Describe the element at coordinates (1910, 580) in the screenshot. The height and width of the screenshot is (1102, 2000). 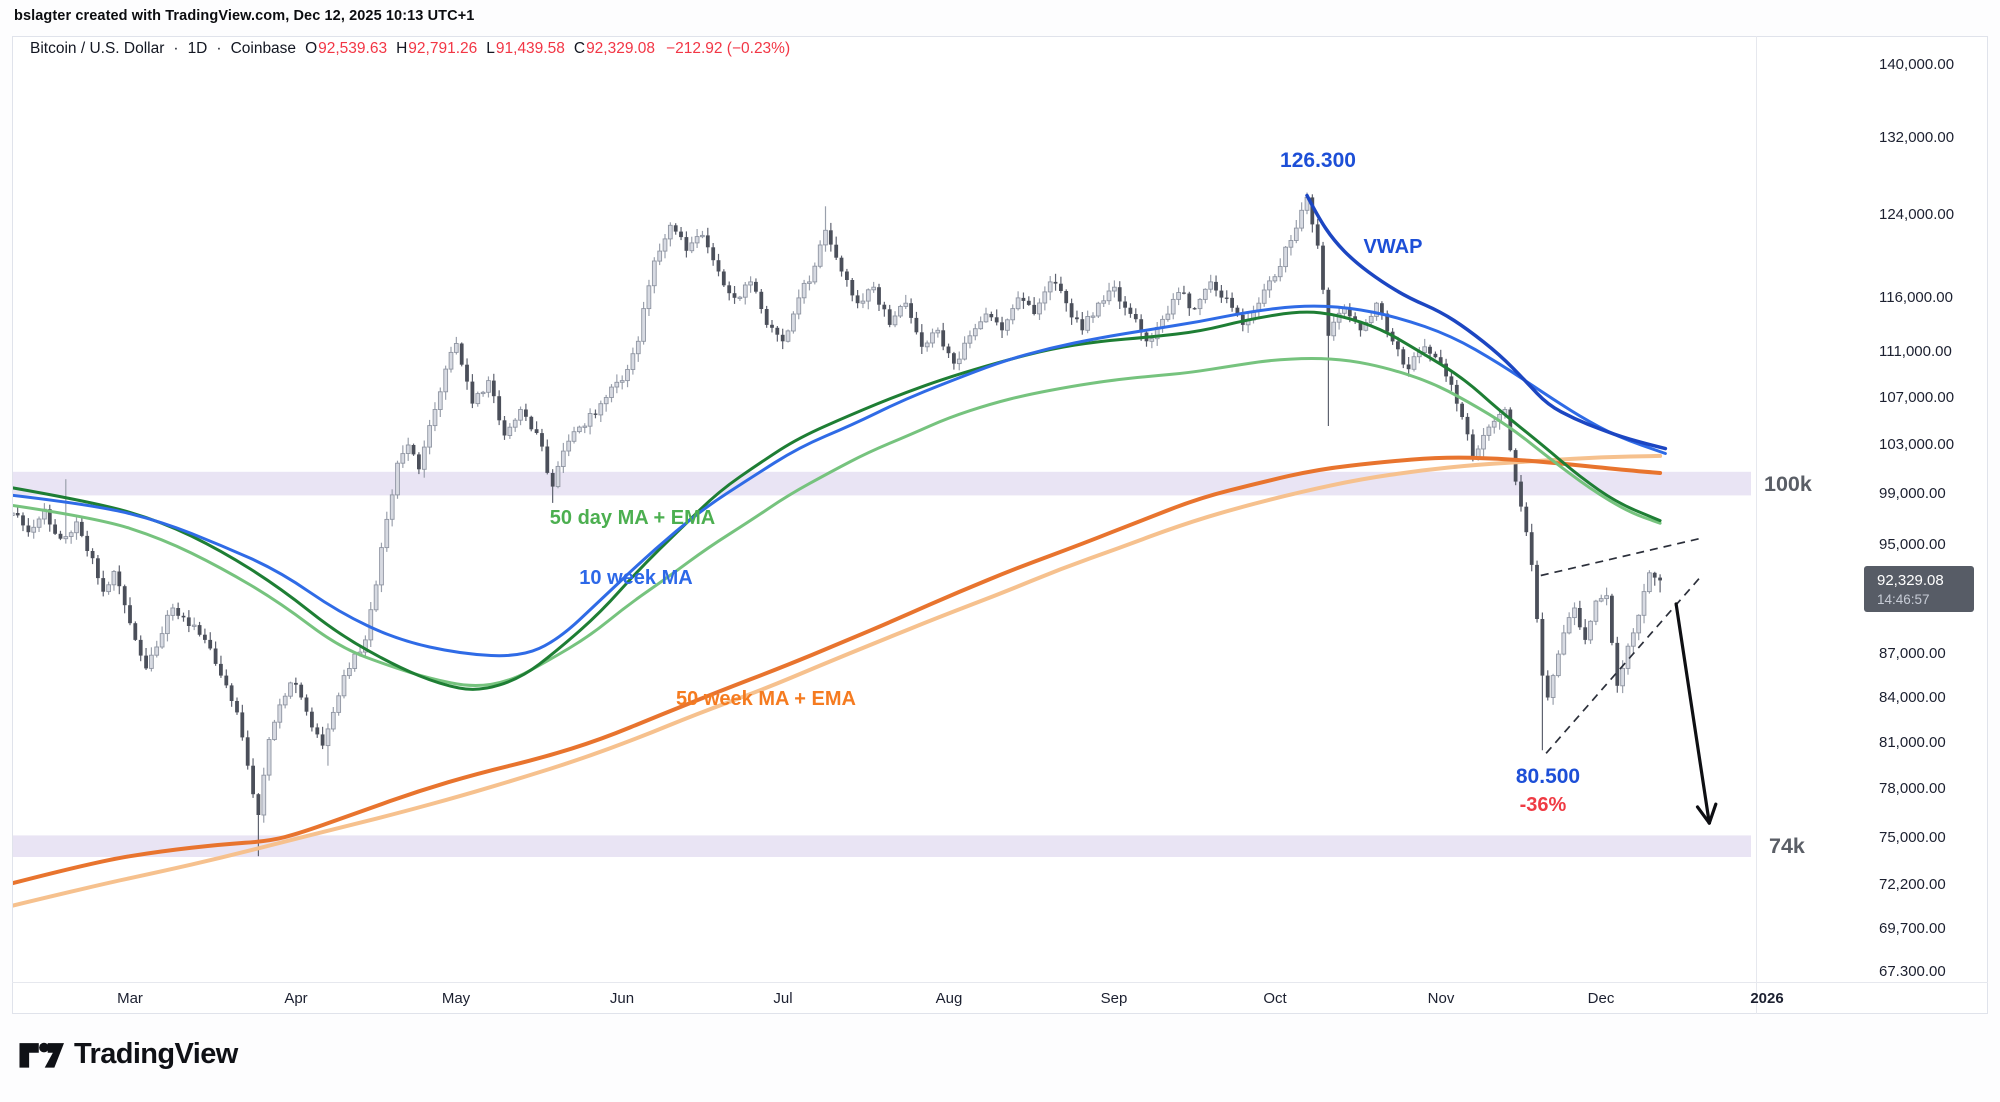
I see `current-price-value: 92,329.08` at that location.